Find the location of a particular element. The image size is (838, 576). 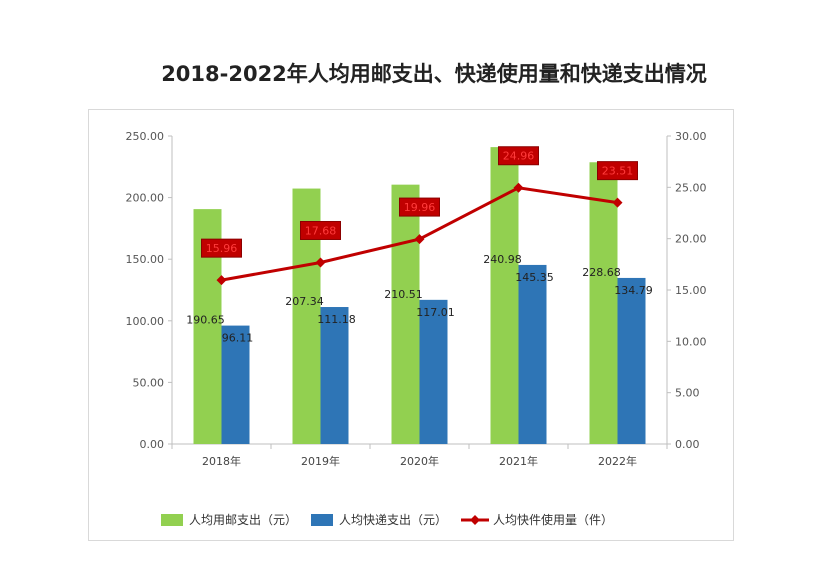

x-tick-label: 2021年 is located at coordinates (518, 461).